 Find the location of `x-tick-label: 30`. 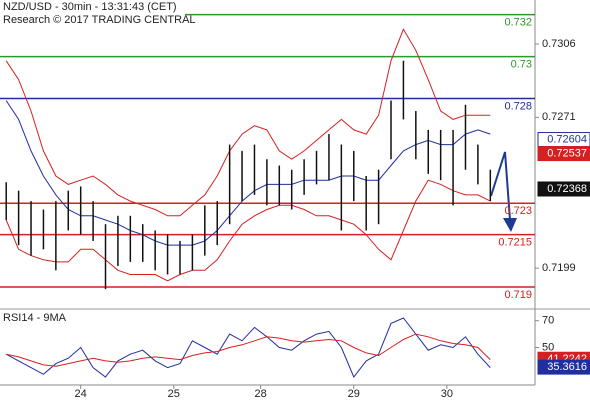

x-tick-label: 30 is located at coordinates (447, 394).